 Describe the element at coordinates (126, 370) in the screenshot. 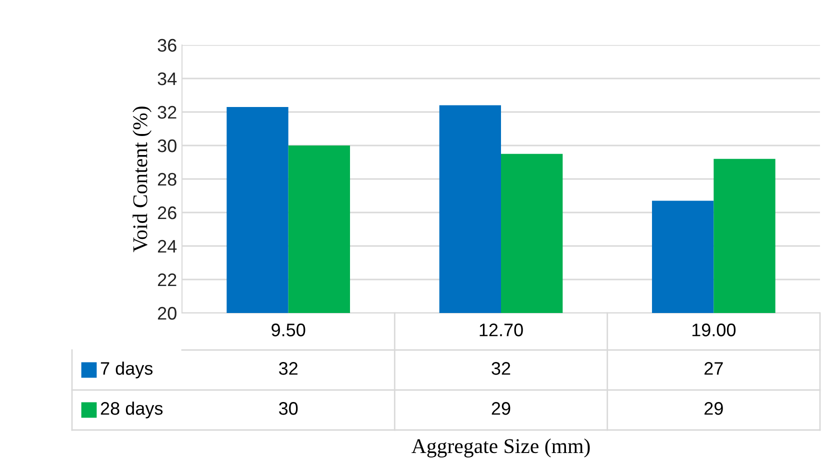

I see `legend-label: 7 days` at that location.